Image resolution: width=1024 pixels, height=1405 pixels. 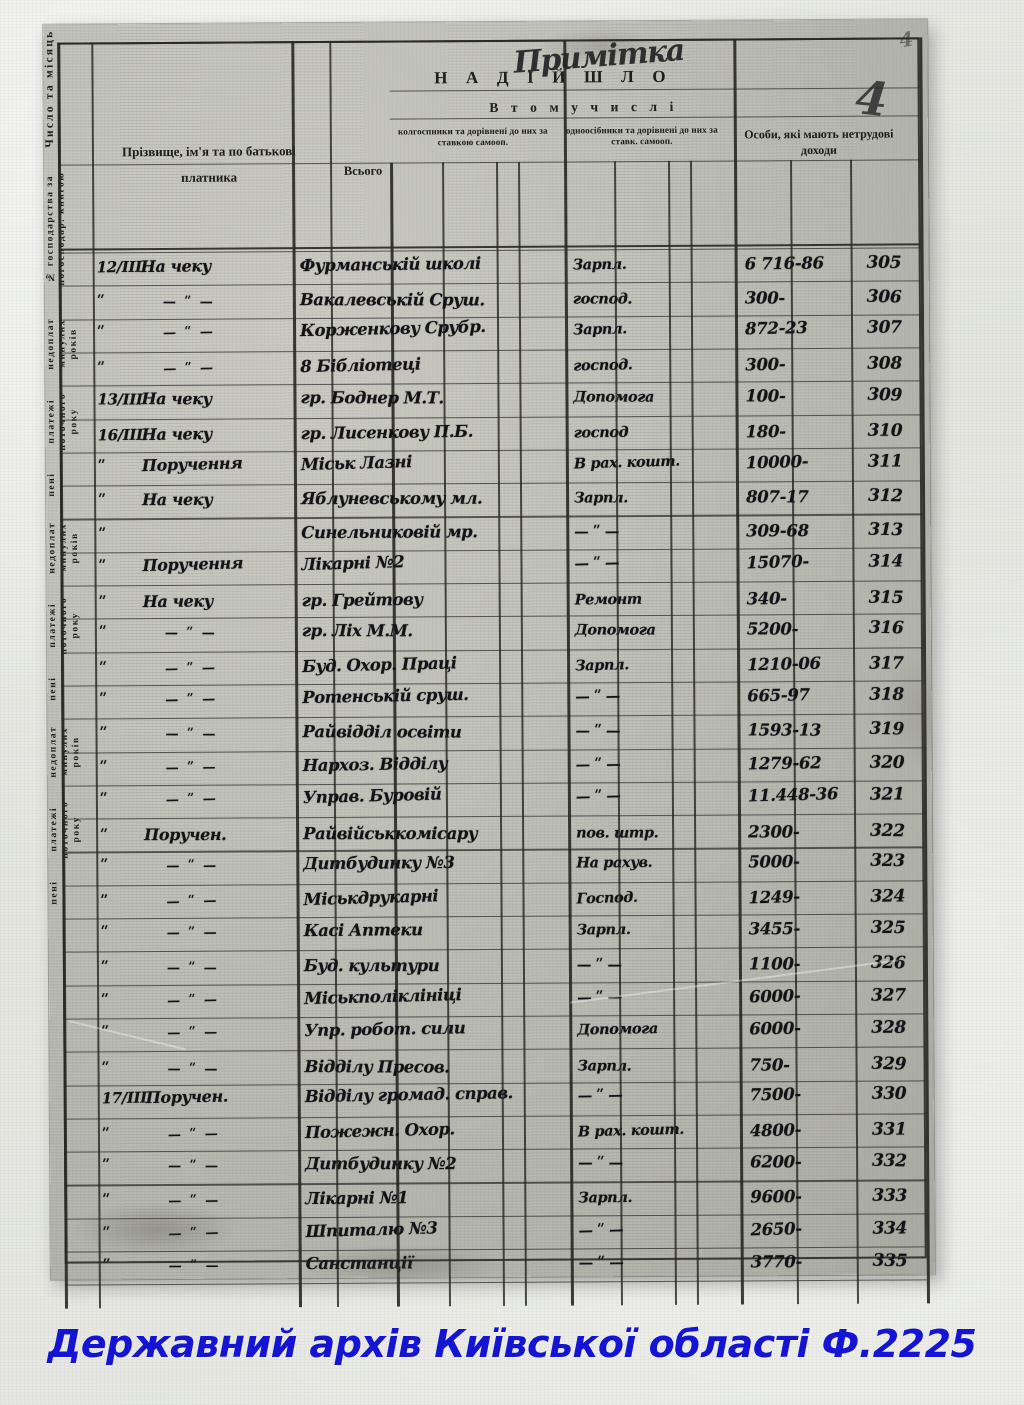 What do you see at coordinates (54, 892) in the screenshot?
I see `header-sub-peni-3: пені` at bounding box center [54, 892].